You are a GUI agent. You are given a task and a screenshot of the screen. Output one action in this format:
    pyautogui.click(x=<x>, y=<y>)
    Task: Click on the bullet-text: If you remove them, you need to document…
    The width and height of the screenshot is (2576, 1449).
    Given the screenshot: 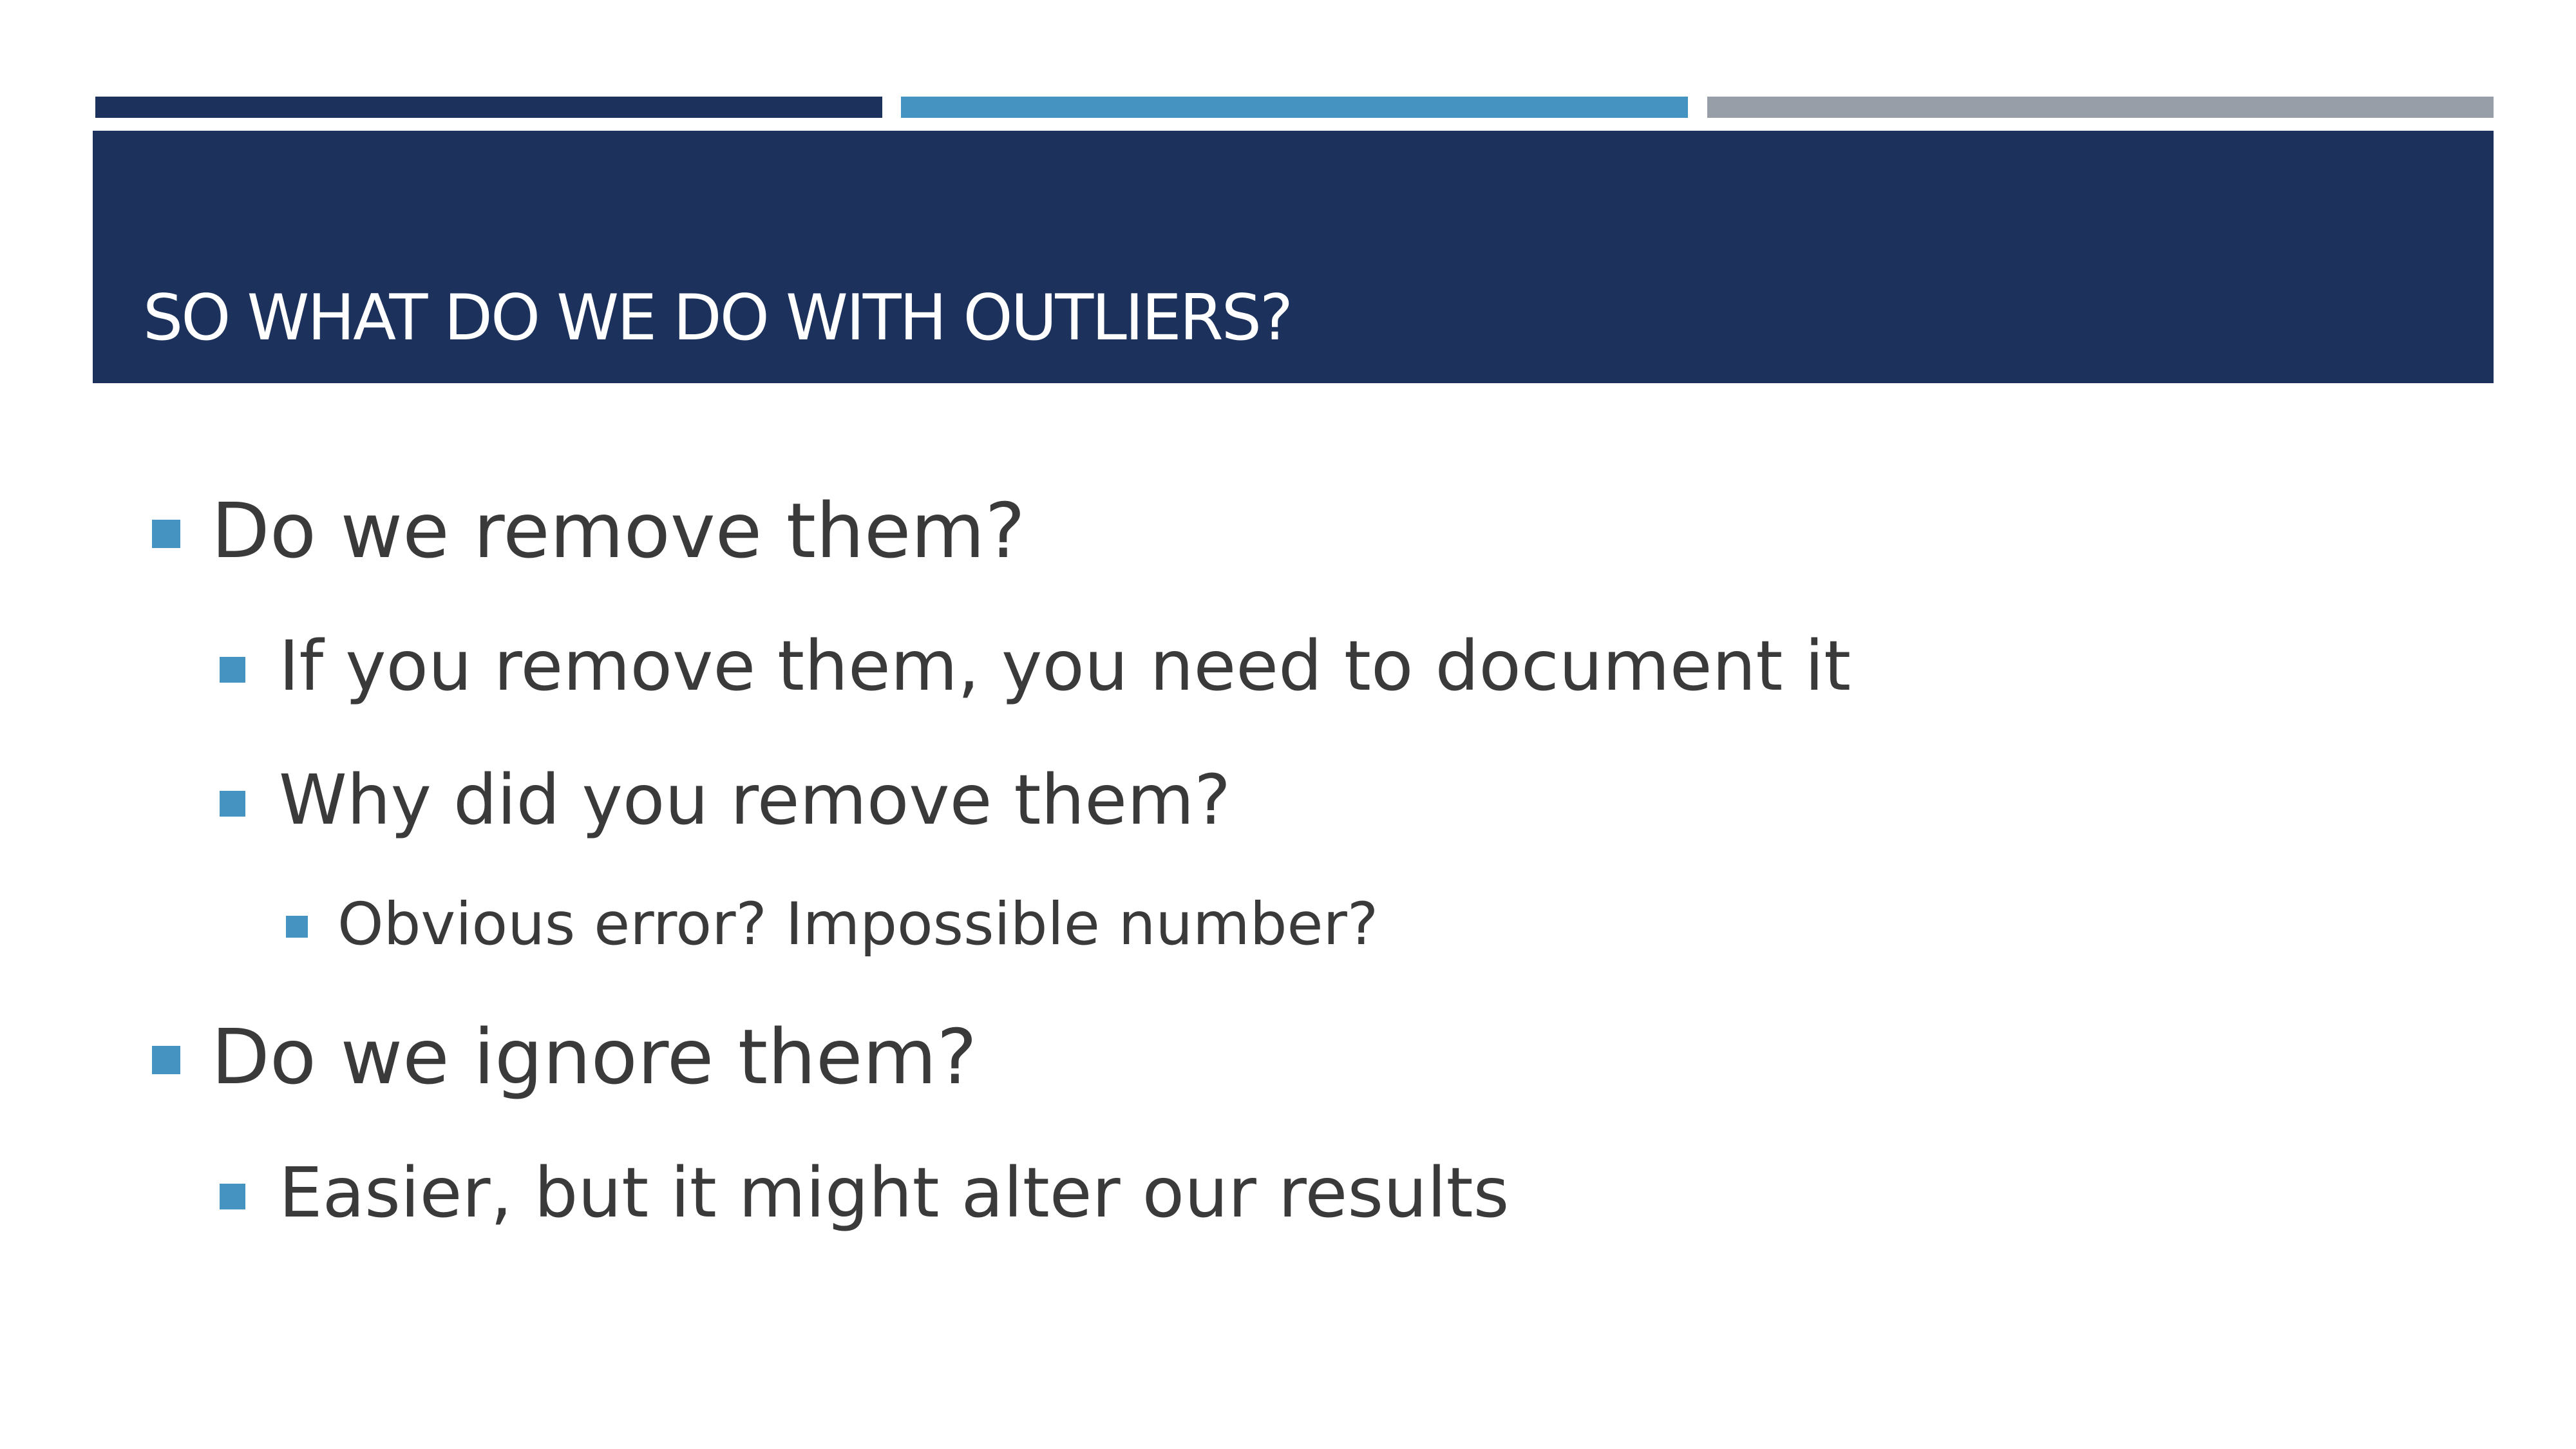 What is the action you would take?
    pyautogui.click(x=1065, y=666)
    